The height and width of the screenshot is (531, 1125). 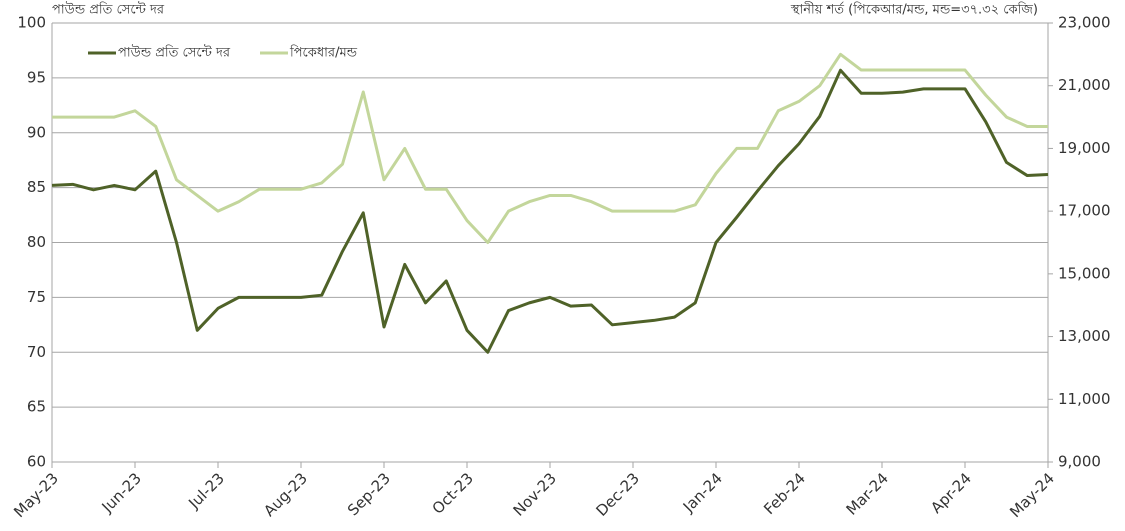 What do you see at coordinates (36, 187) in the screenshot?
I see `y-tick-label: 85` at bounding box center [36, 187].